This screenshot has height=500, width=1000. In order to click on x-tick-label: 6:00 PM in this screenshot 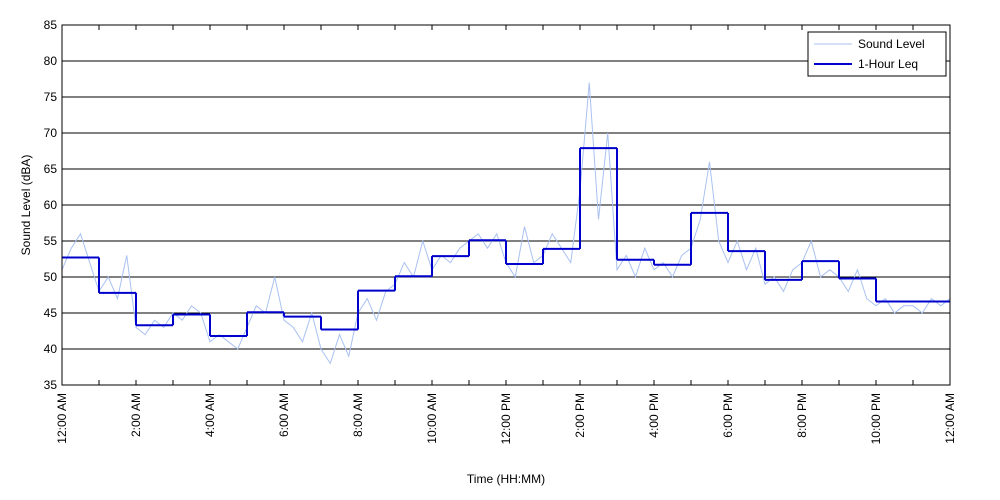, I will do `click(728, 415)`.